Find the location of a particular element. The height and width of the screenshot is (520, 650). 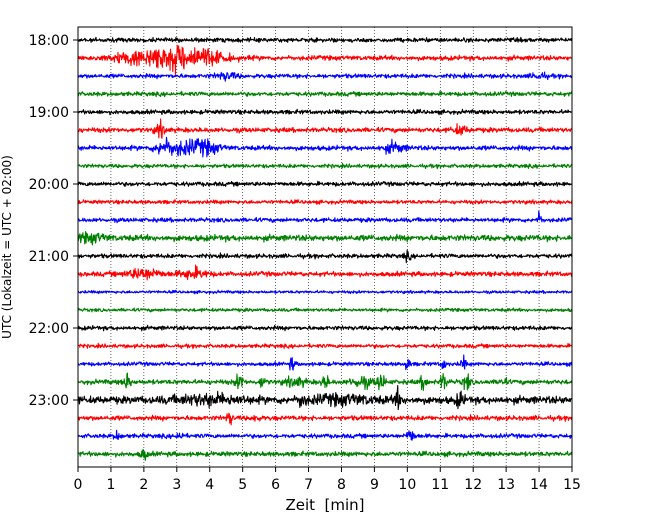

y-tick-label: 19:00 is located at coordinates (49, 113).